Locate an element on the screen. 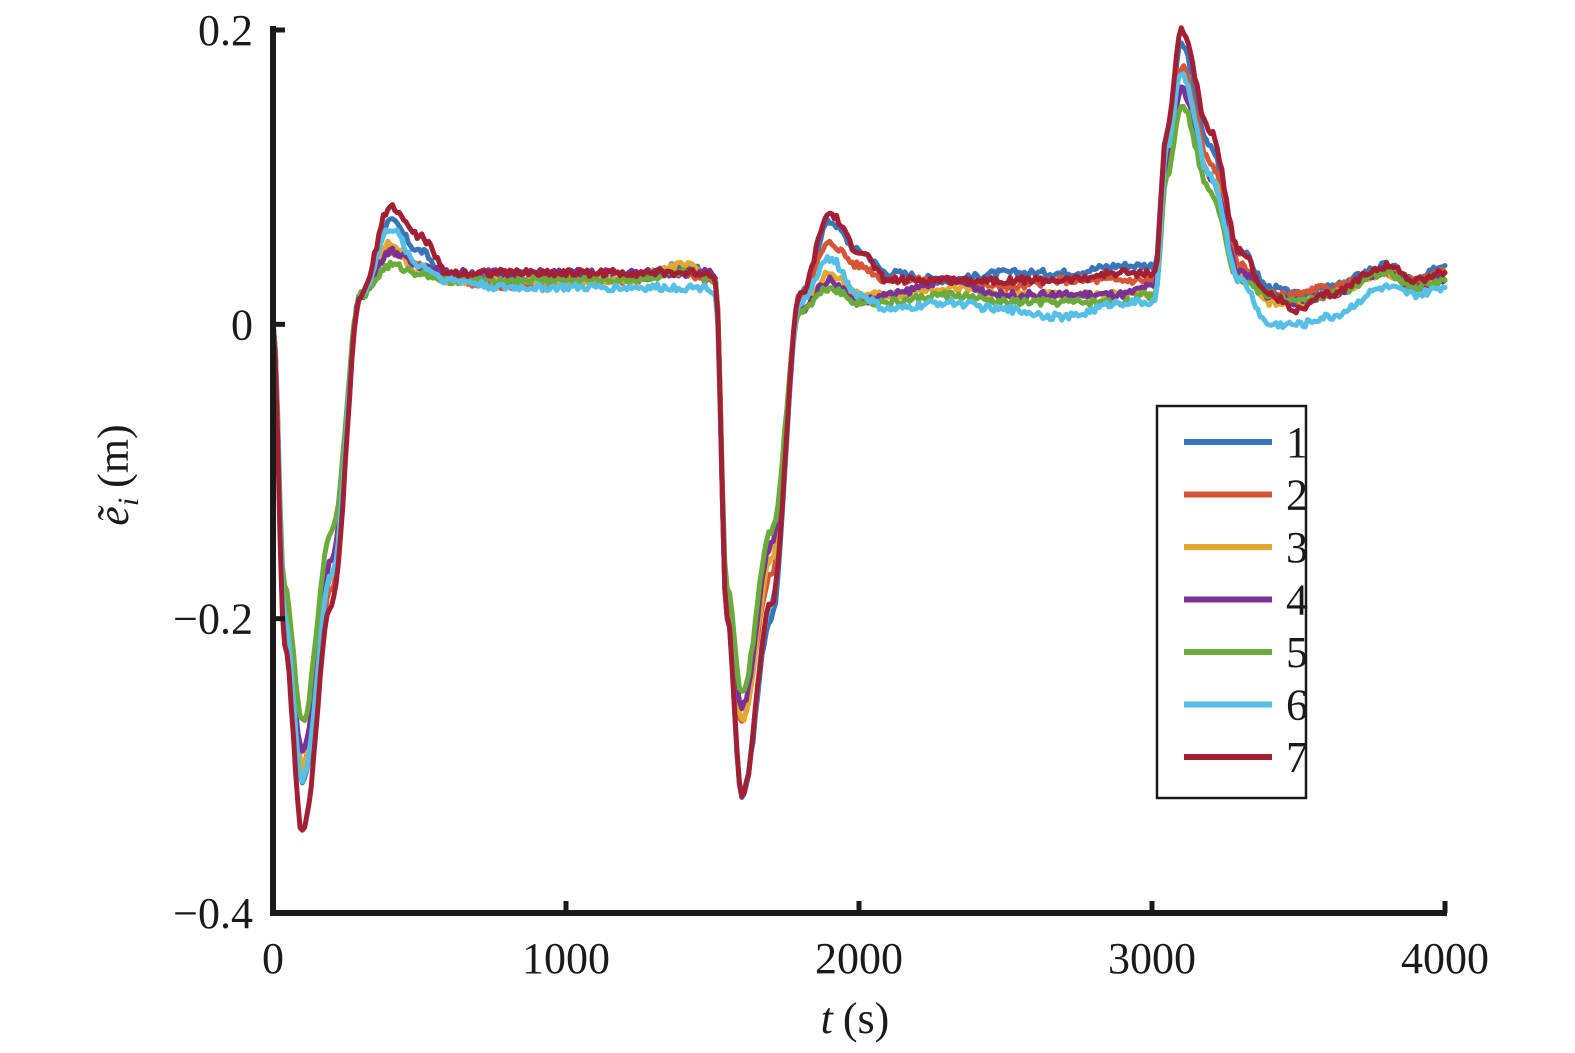 Image resolution: width=1575 pixels, height=1053 pixels. legend-label-7: 7 is located at coordinates (1297, 757).